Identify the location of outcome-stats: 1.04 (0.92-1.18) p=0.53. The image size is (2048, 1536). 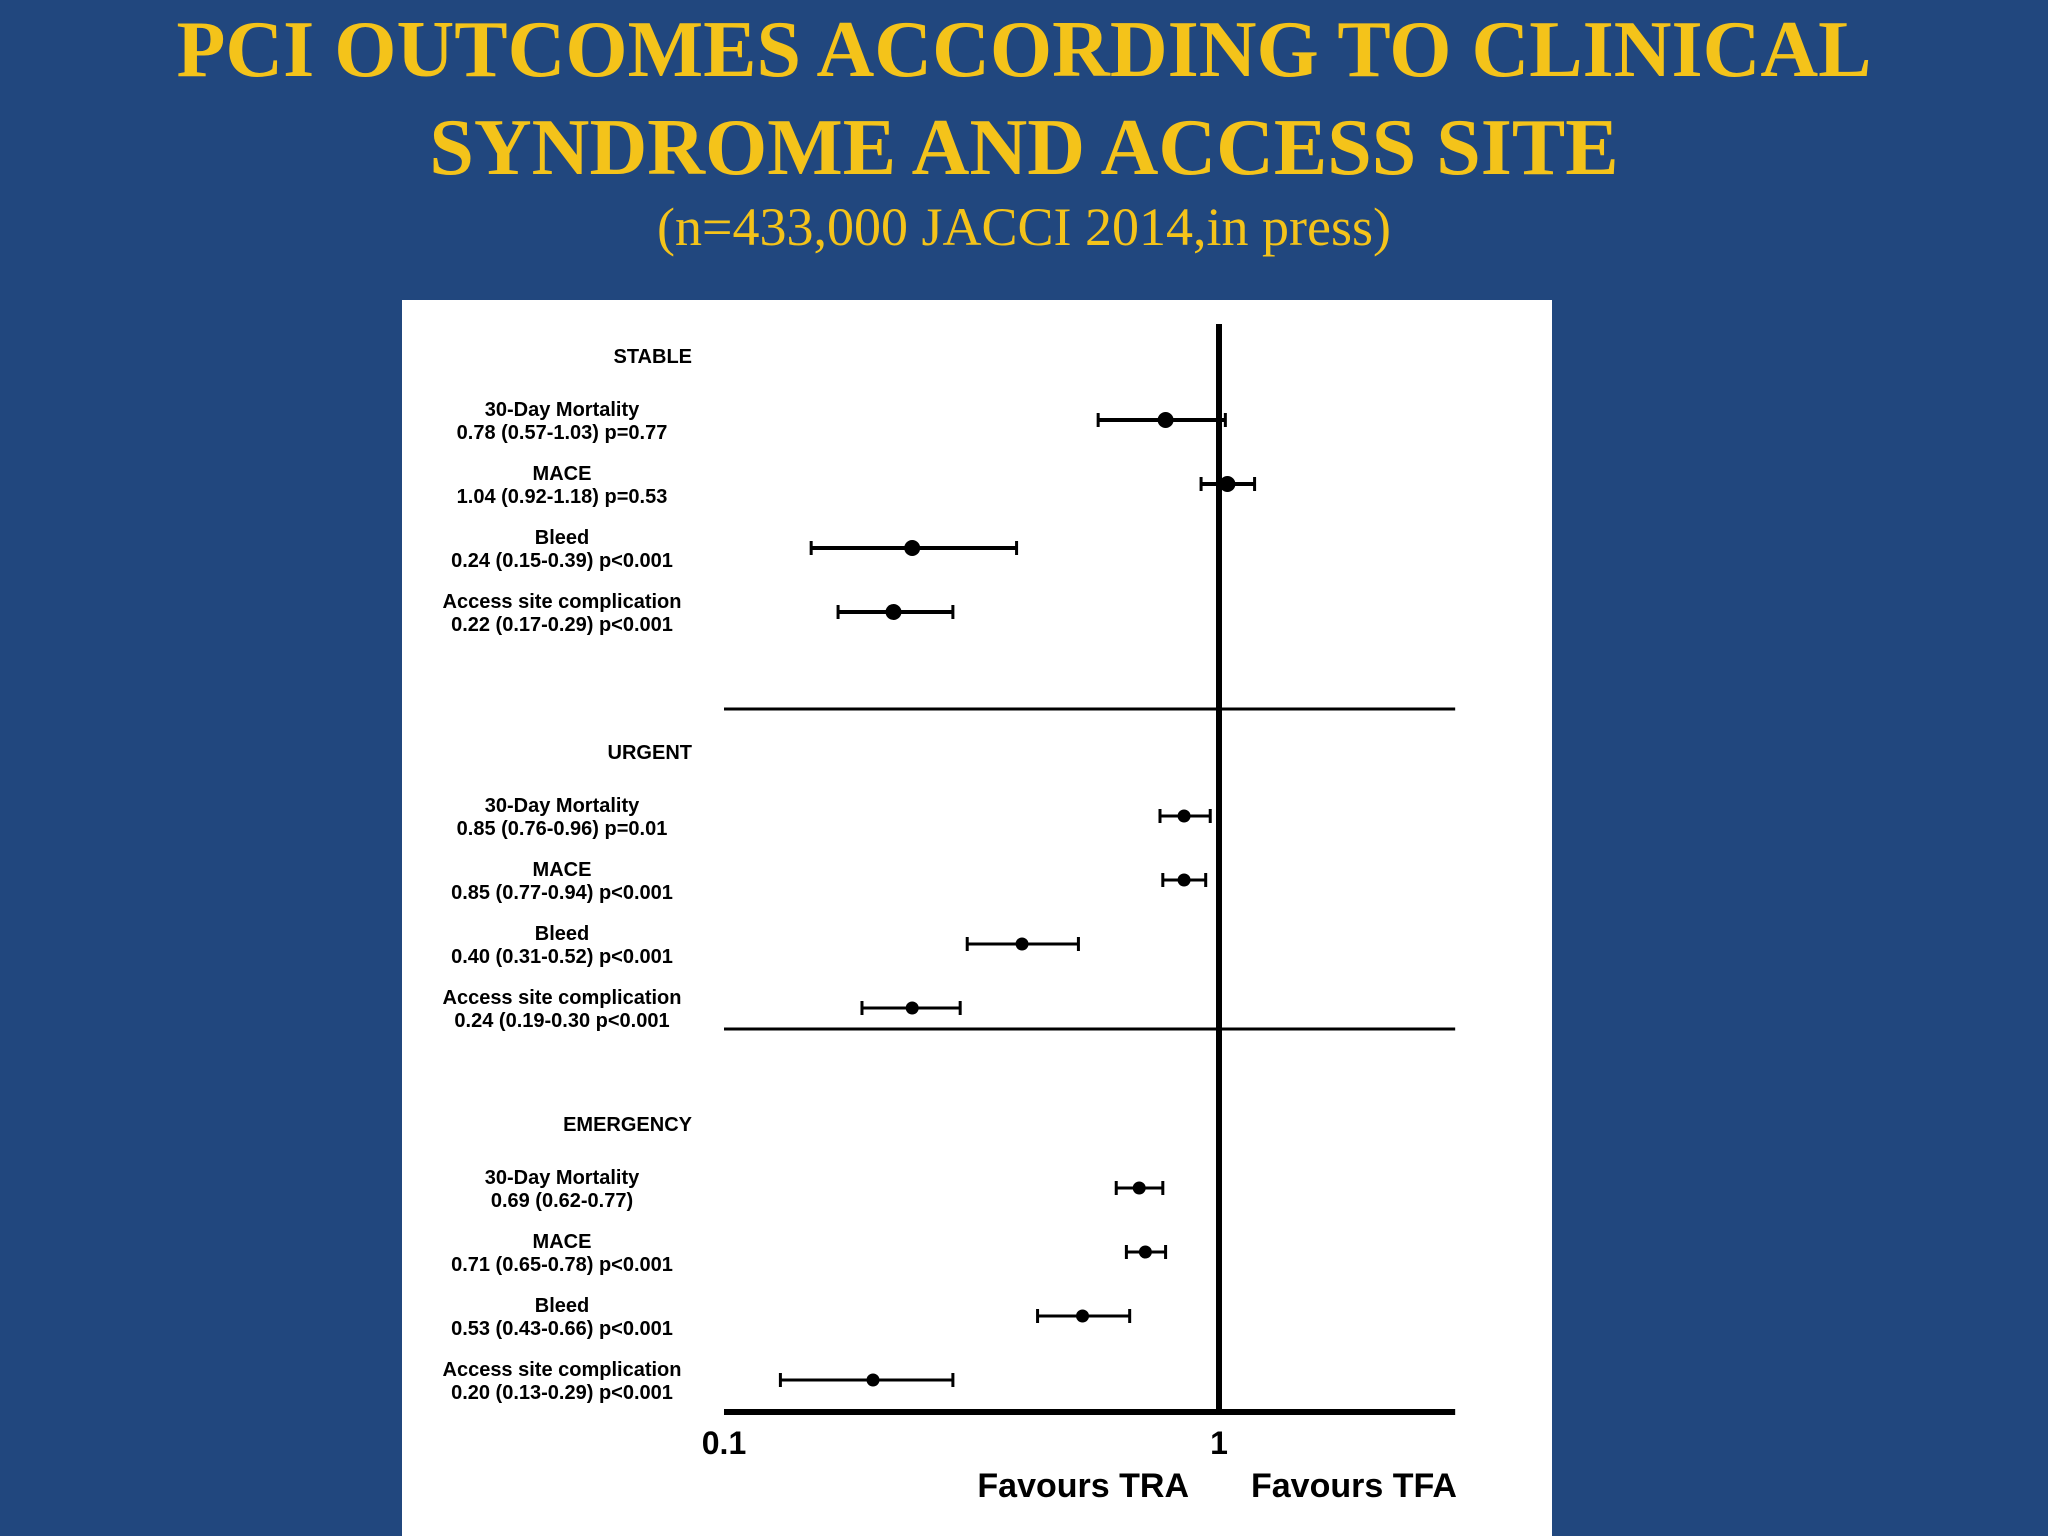
(562, 497).